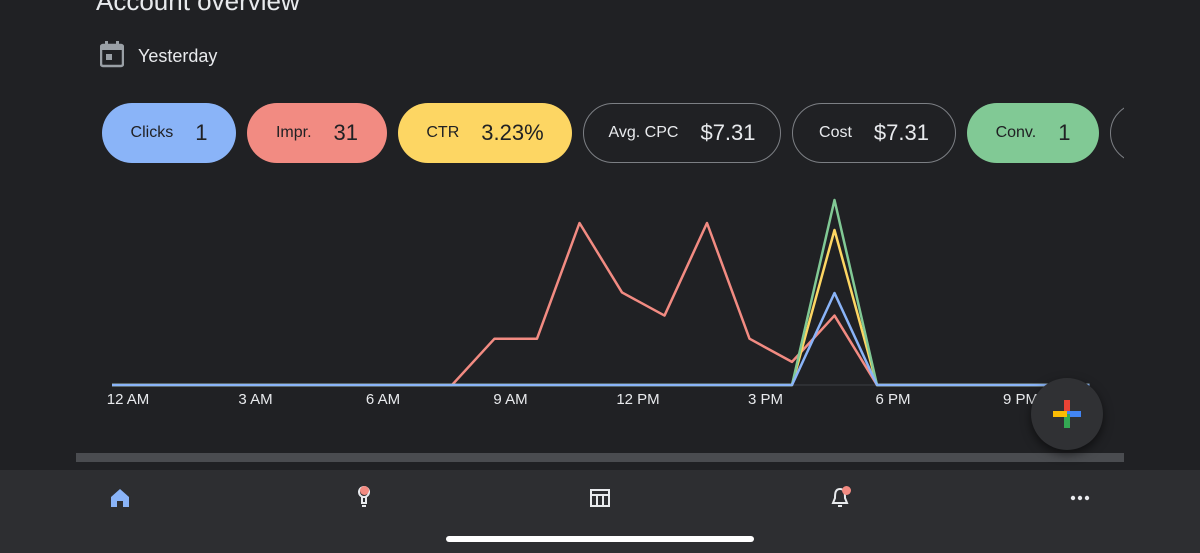 This screenshot has width=1200, height=553. Describe the element at coordinates (364, 496) in the screenshot. I see `lightbulb-icon` at that location.